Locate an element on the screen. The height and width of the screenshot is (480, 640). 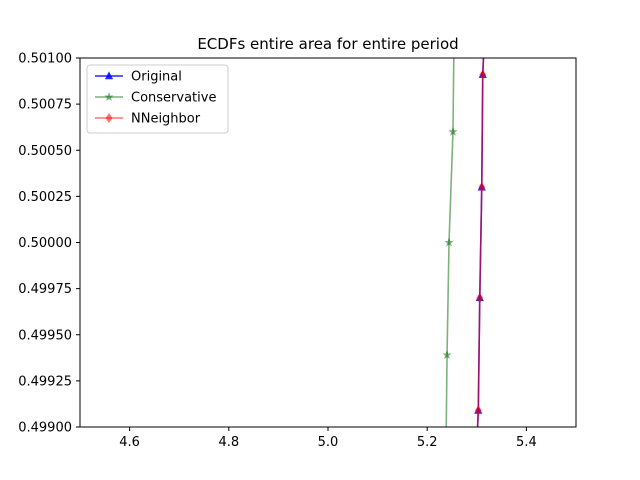
y-tick-label: 0.49950 is located at coordinates (45, 335).